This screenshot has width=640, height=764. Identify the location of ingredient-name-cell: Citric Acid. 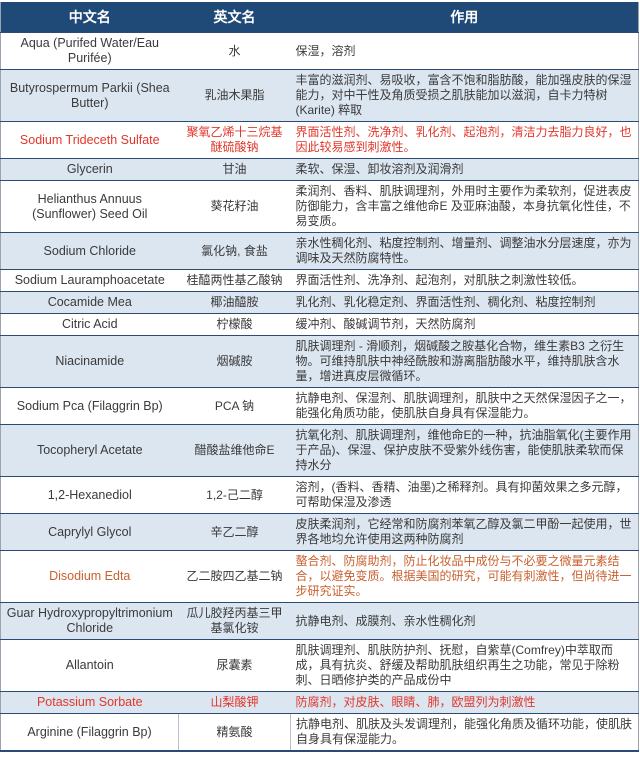
(89, 324).